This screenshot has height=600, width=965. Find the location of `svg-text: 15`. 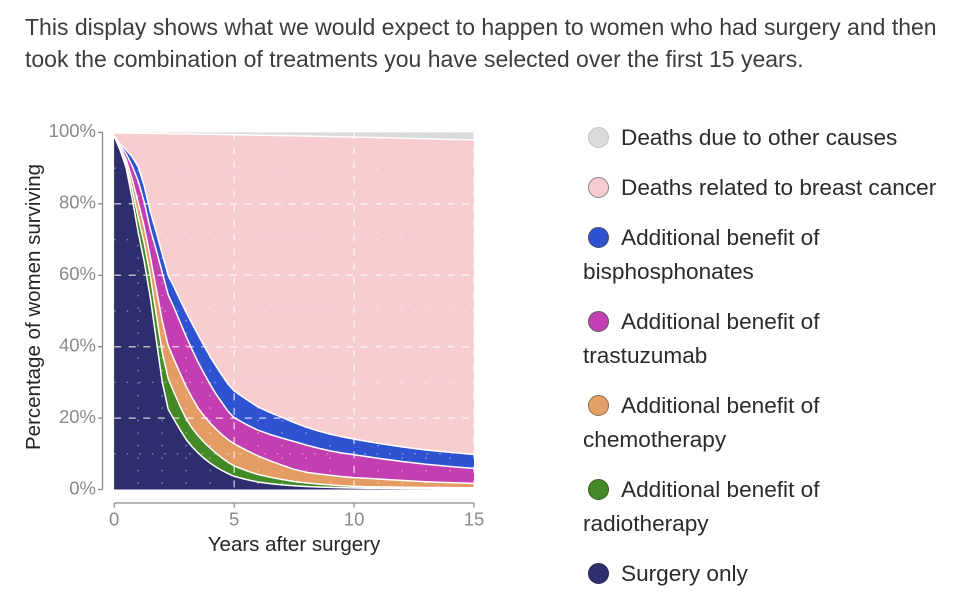

svg-text: 15 is located at coordinates (474, 519).